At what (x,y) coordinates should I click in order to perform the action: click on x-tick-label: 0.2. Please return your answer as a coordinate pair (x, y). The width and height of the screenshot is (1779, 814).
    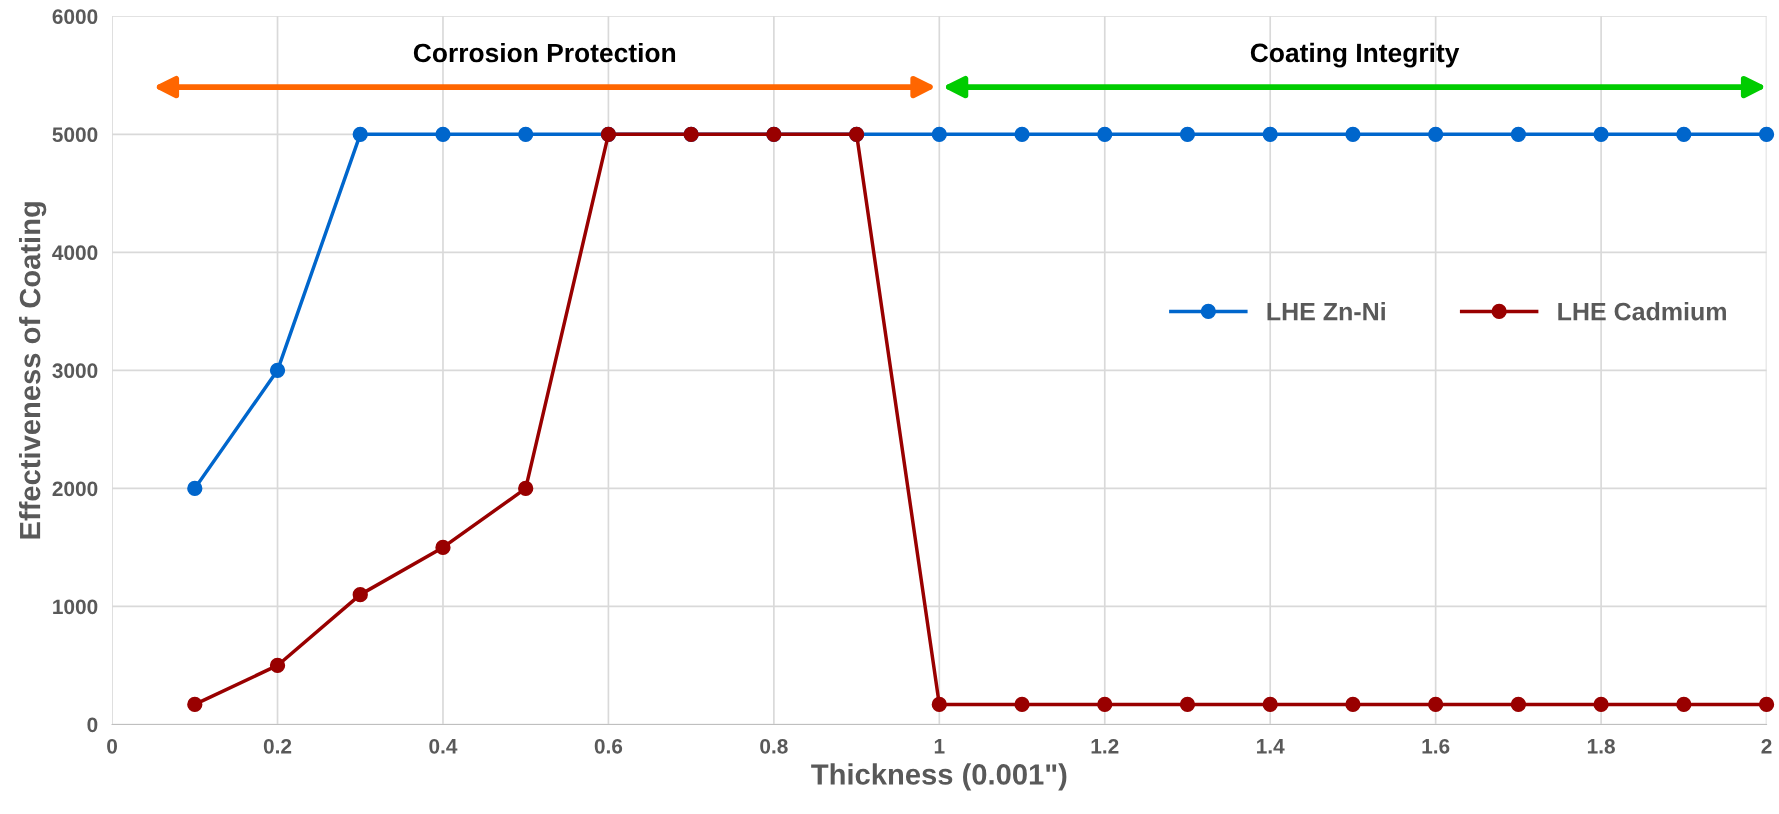
    Looking at the image, I should click on (277, 746).